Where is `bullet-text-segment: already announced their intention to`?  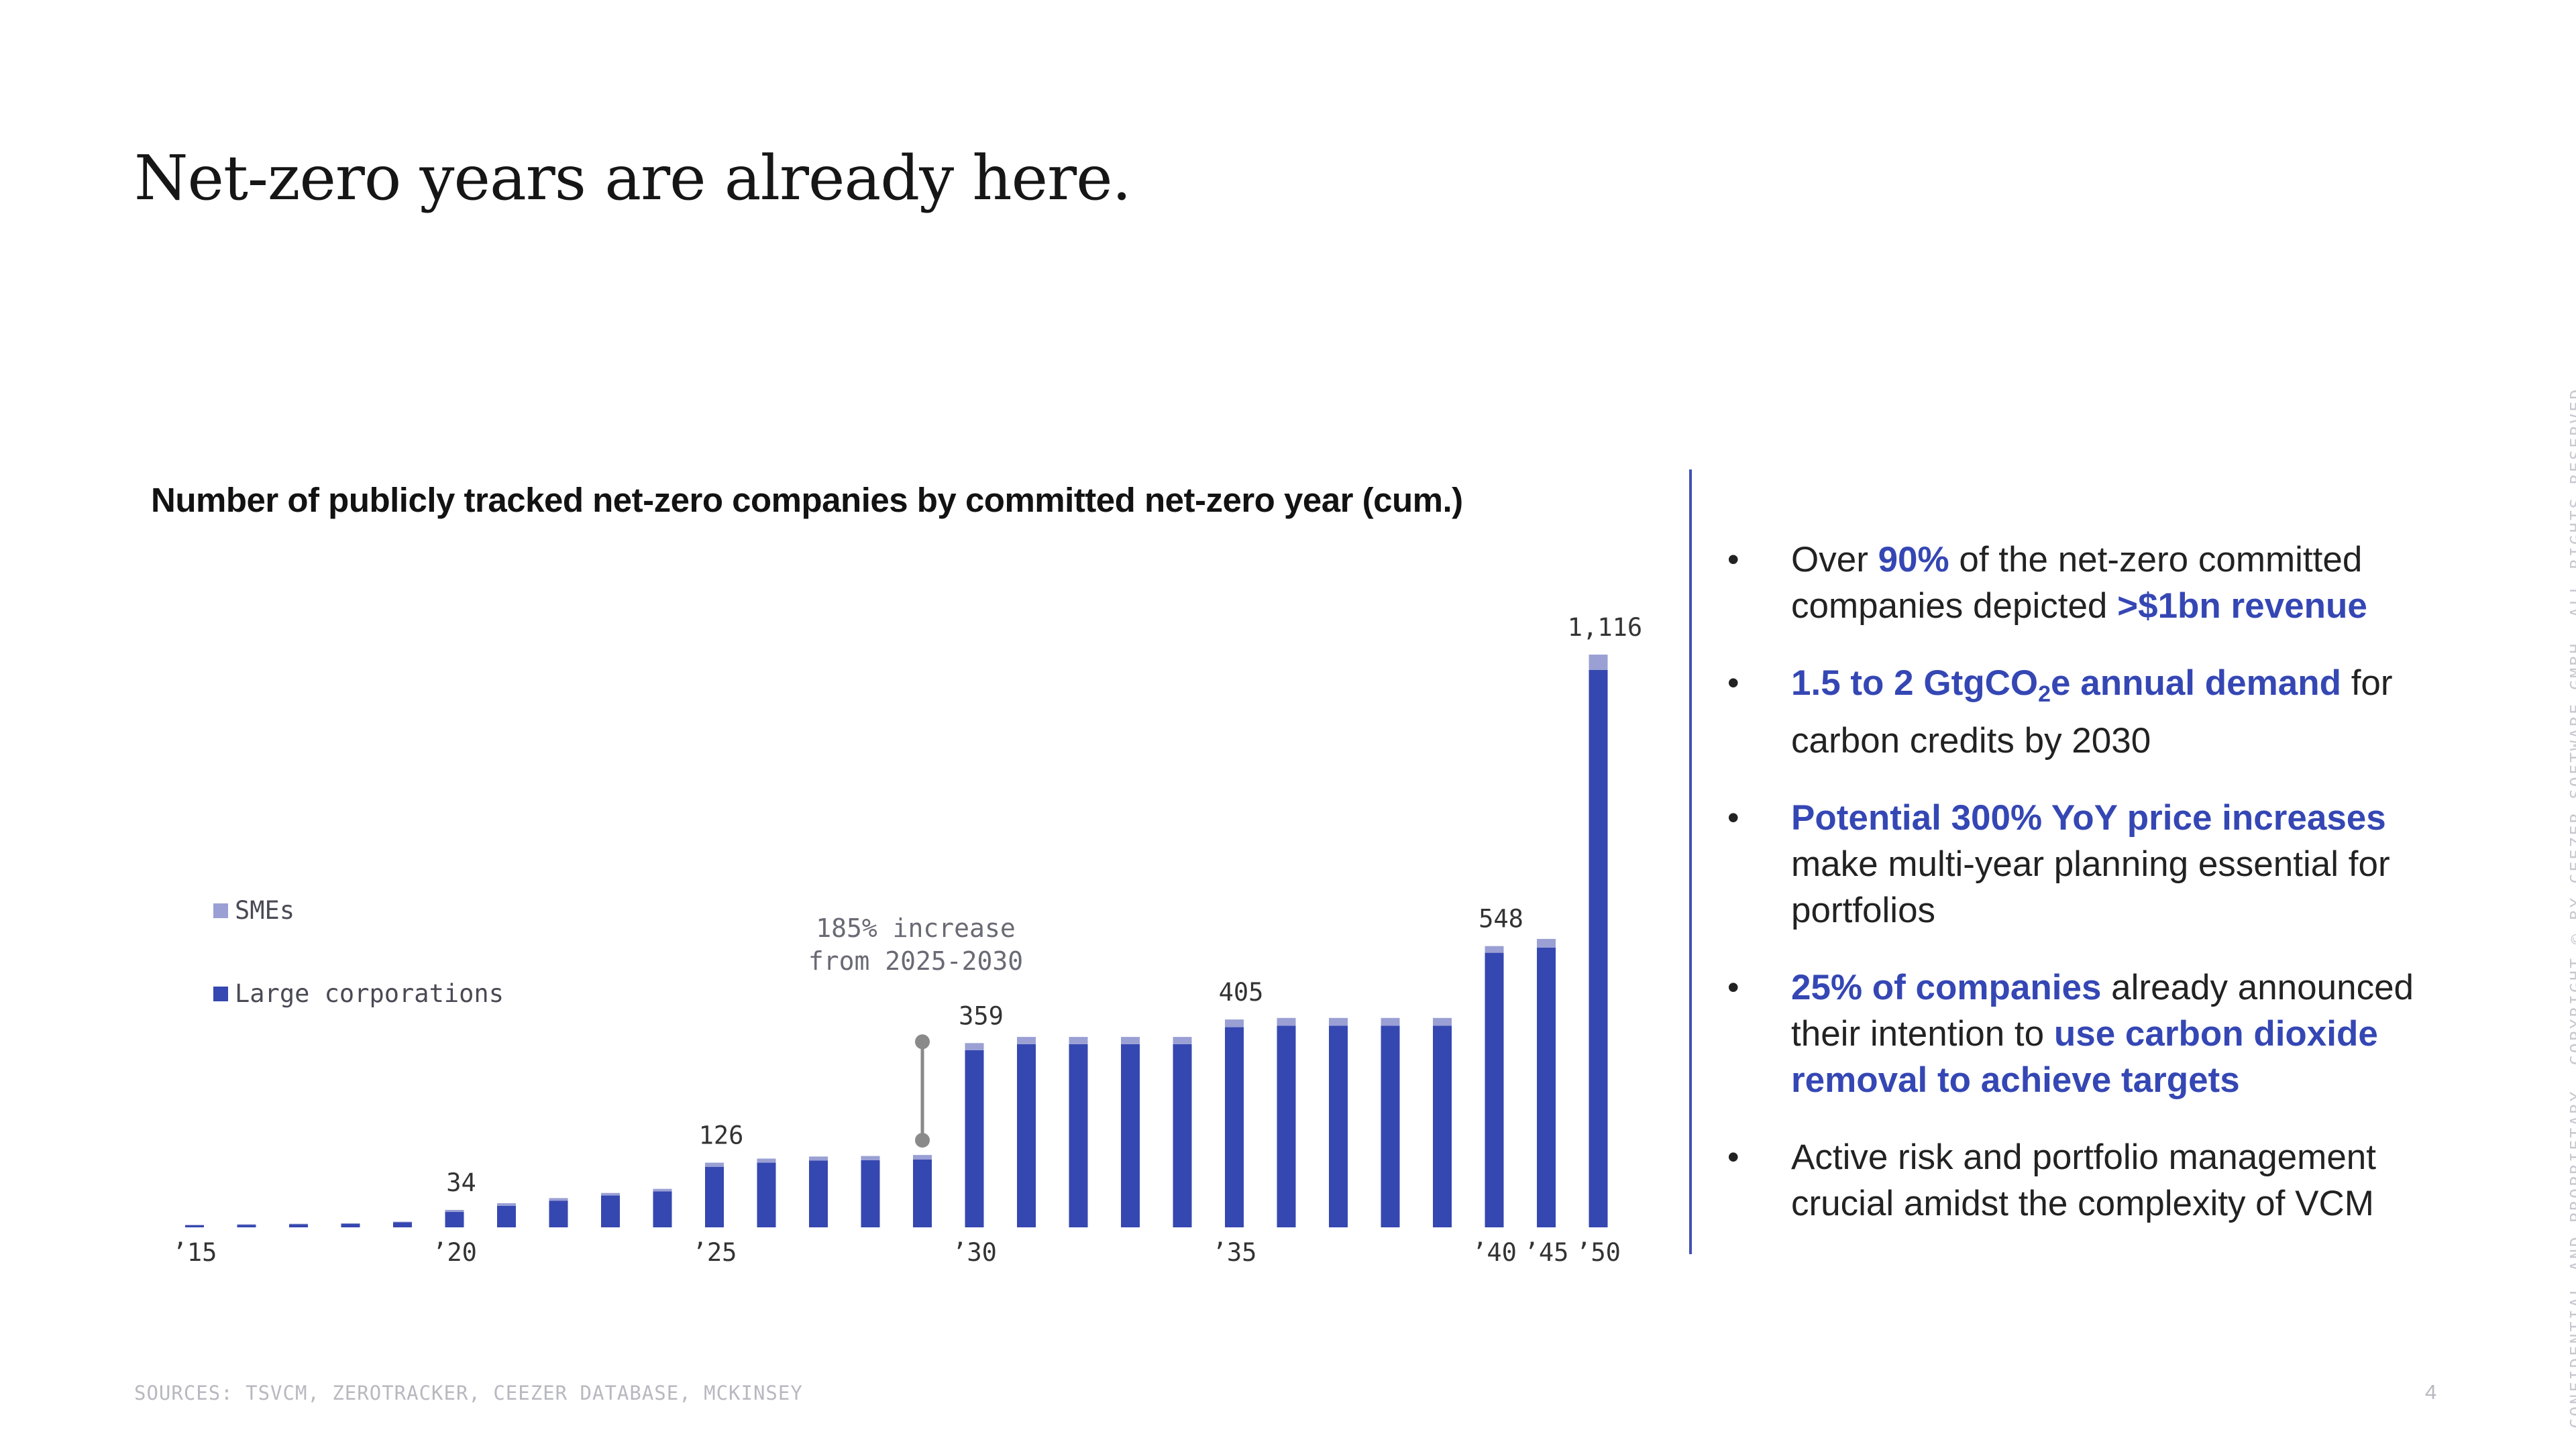
bullet-text-segment: already announced their intention to is located at coordinates (2102, 1011).